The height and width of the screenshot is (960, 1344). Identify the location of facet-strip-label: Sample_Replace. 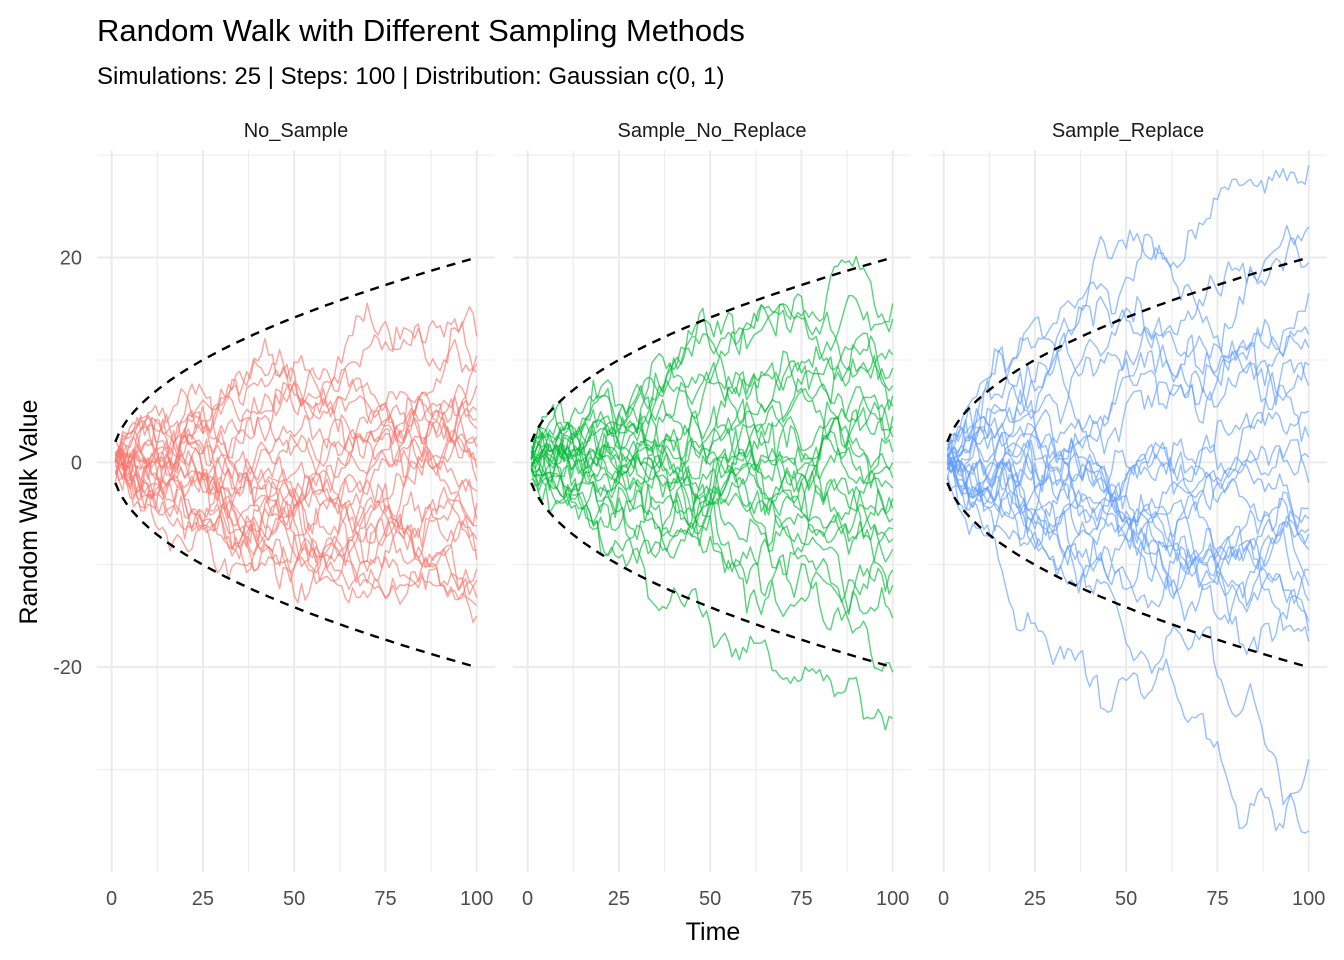
(1128, 131).